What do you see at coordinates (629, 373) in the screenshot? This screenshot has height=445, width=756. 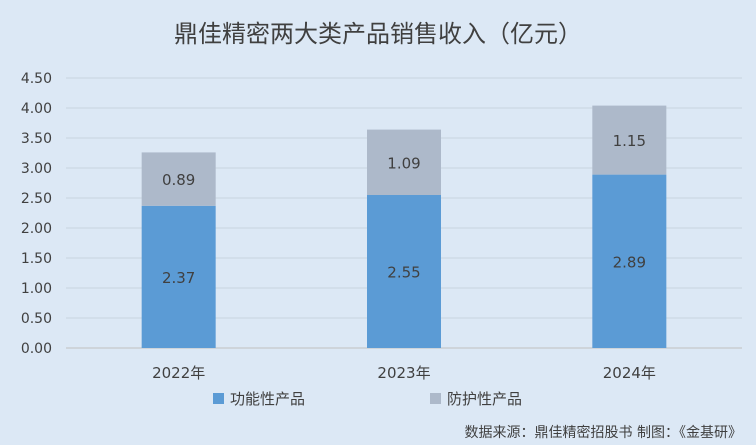 I see `x-category-label: 2024年` at bounding box center [629, 373].